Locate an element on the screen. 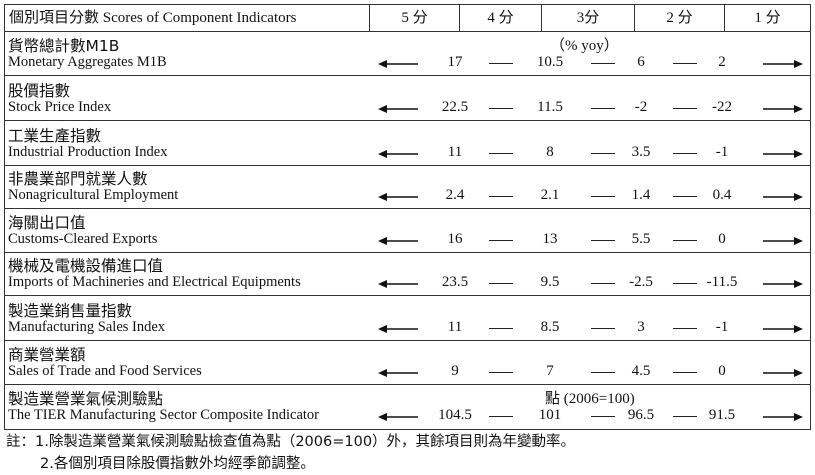  threshold-value: 7 is located at coordinates (550, 371).